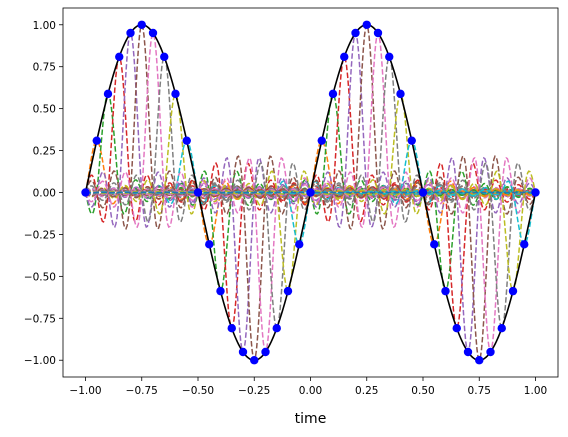  What do you see at coordinates (422, 391) in the screenshot?
I see `x-tick-label: 0.50` at bounding box center [422, 391].